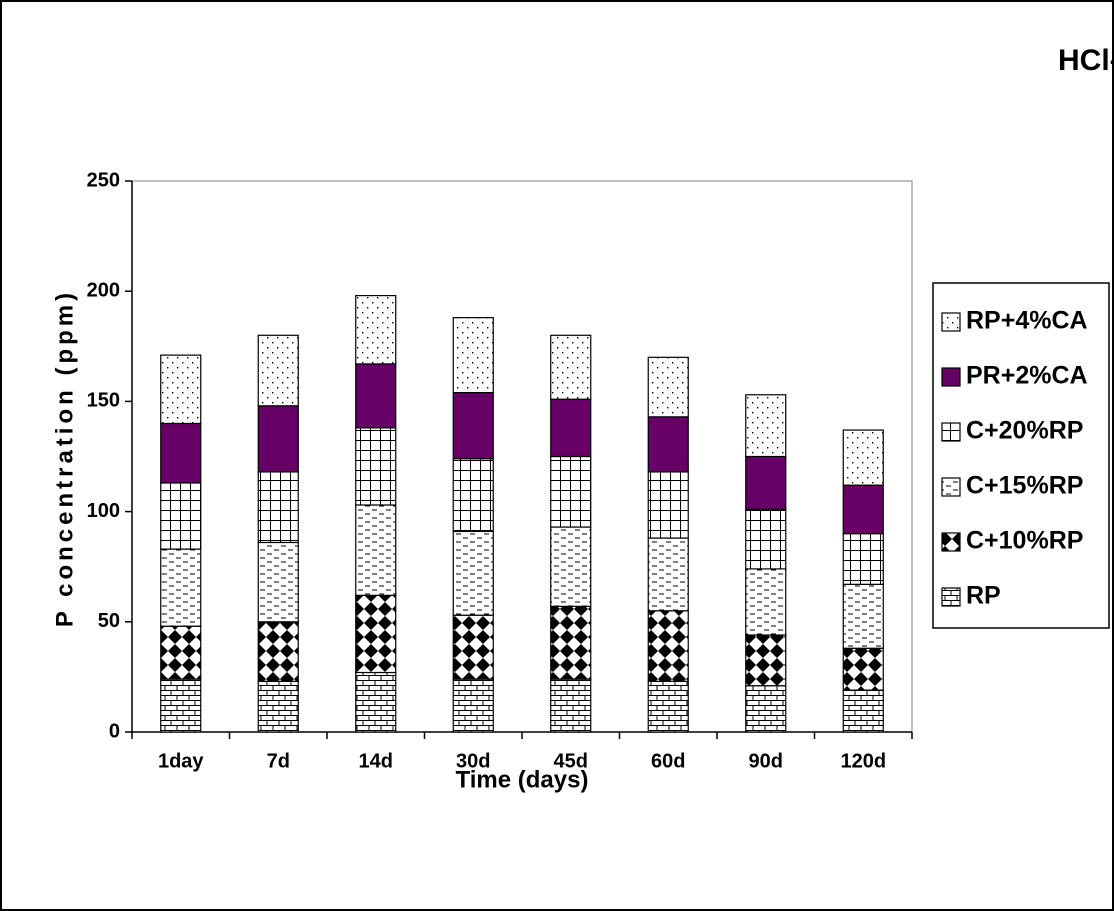 The width and height of the screenshot is (1114, 911). What do you see at coordinates (109, 621) in the screenshot?
I see `y-tick-label: 50` at bounding box center [109, 621].